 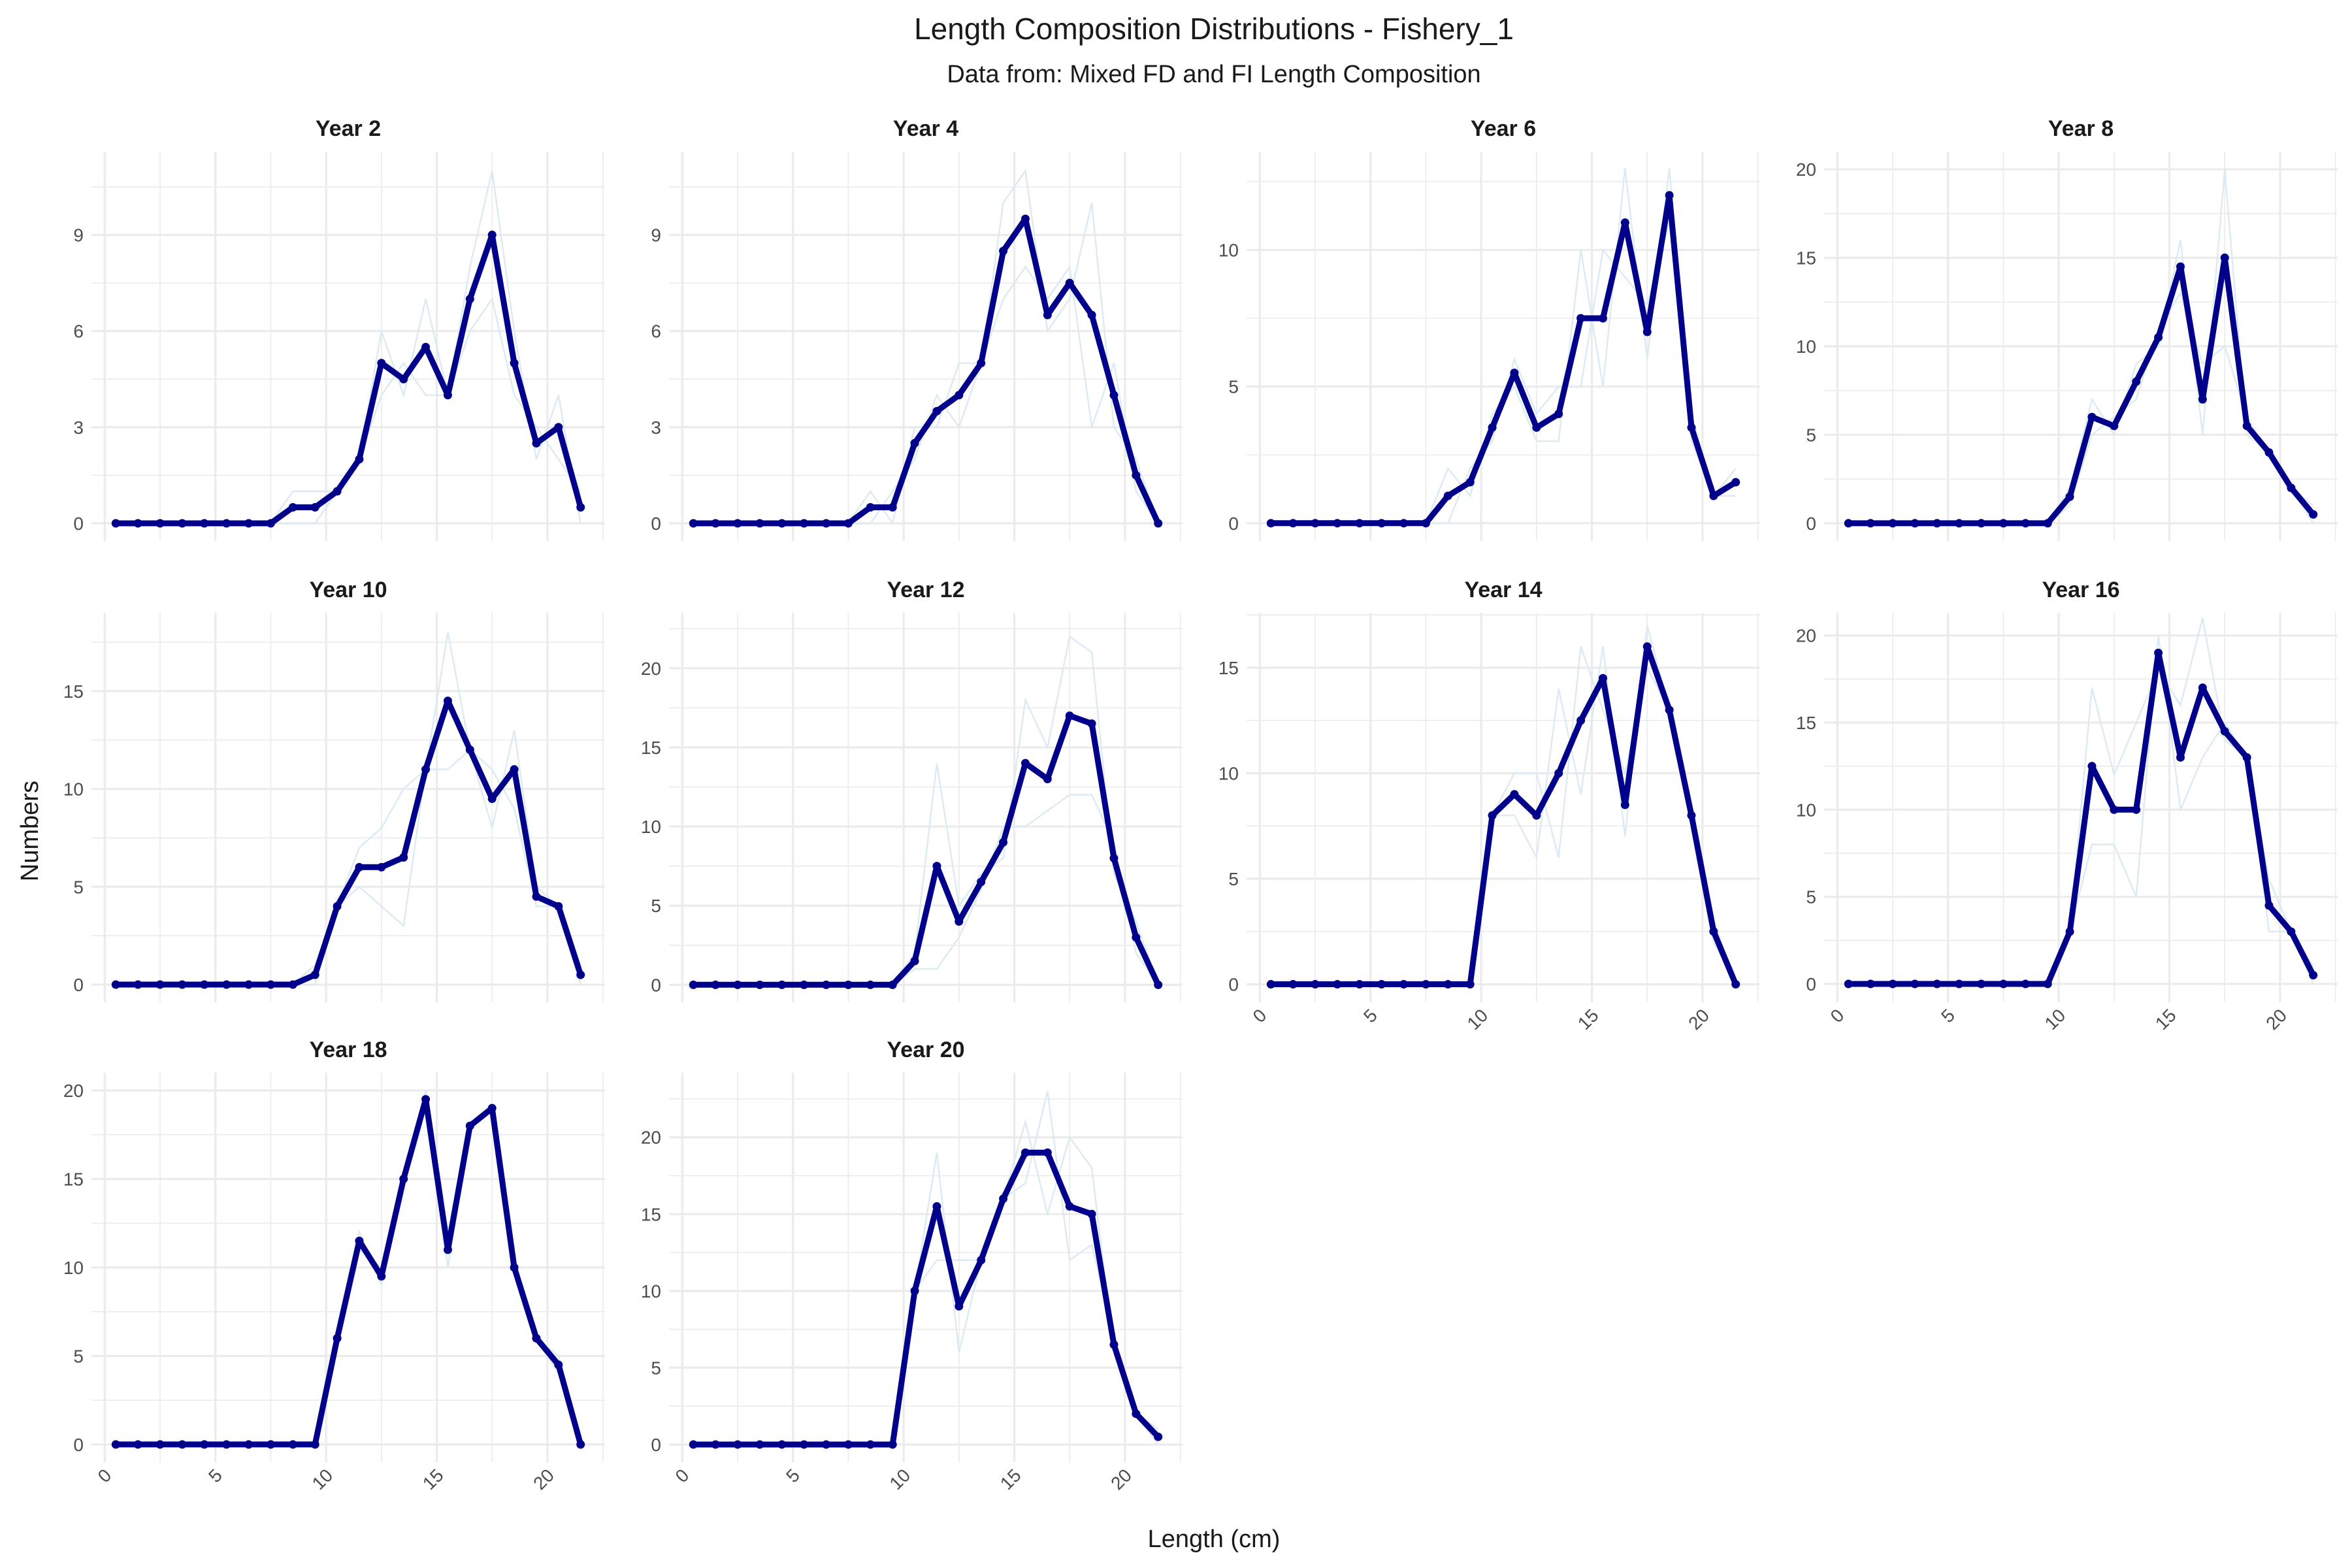 I want to click on panel-strip-label: Year 16, so click(x=2080, y=590).